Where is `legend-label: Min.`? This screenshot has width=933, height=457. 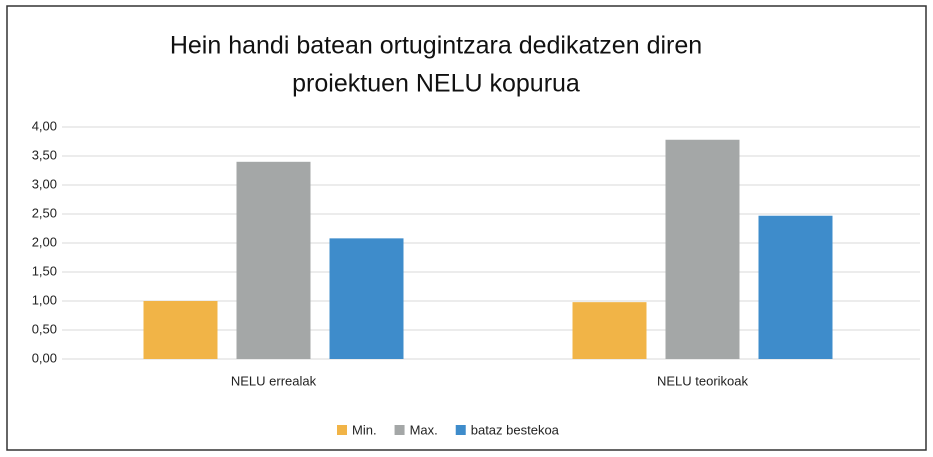
legend-label: Min. is located at coordinates (364, 429).